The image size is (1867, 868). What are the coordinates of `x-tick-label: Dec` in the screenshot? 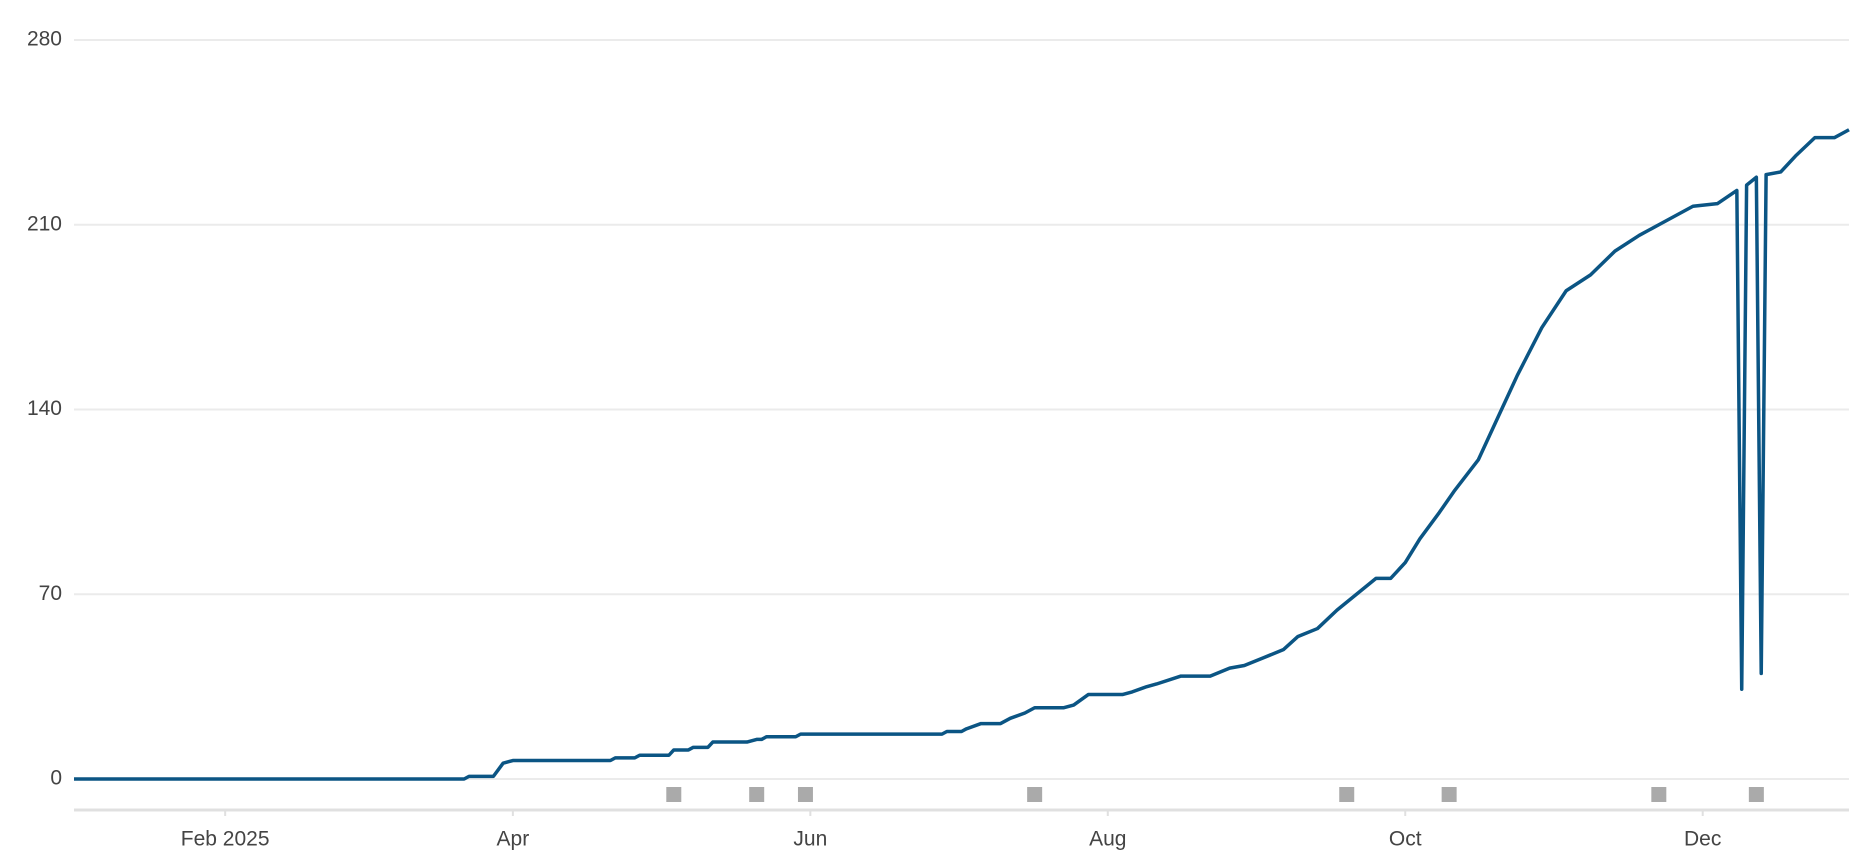 It's located at (1702, 839).